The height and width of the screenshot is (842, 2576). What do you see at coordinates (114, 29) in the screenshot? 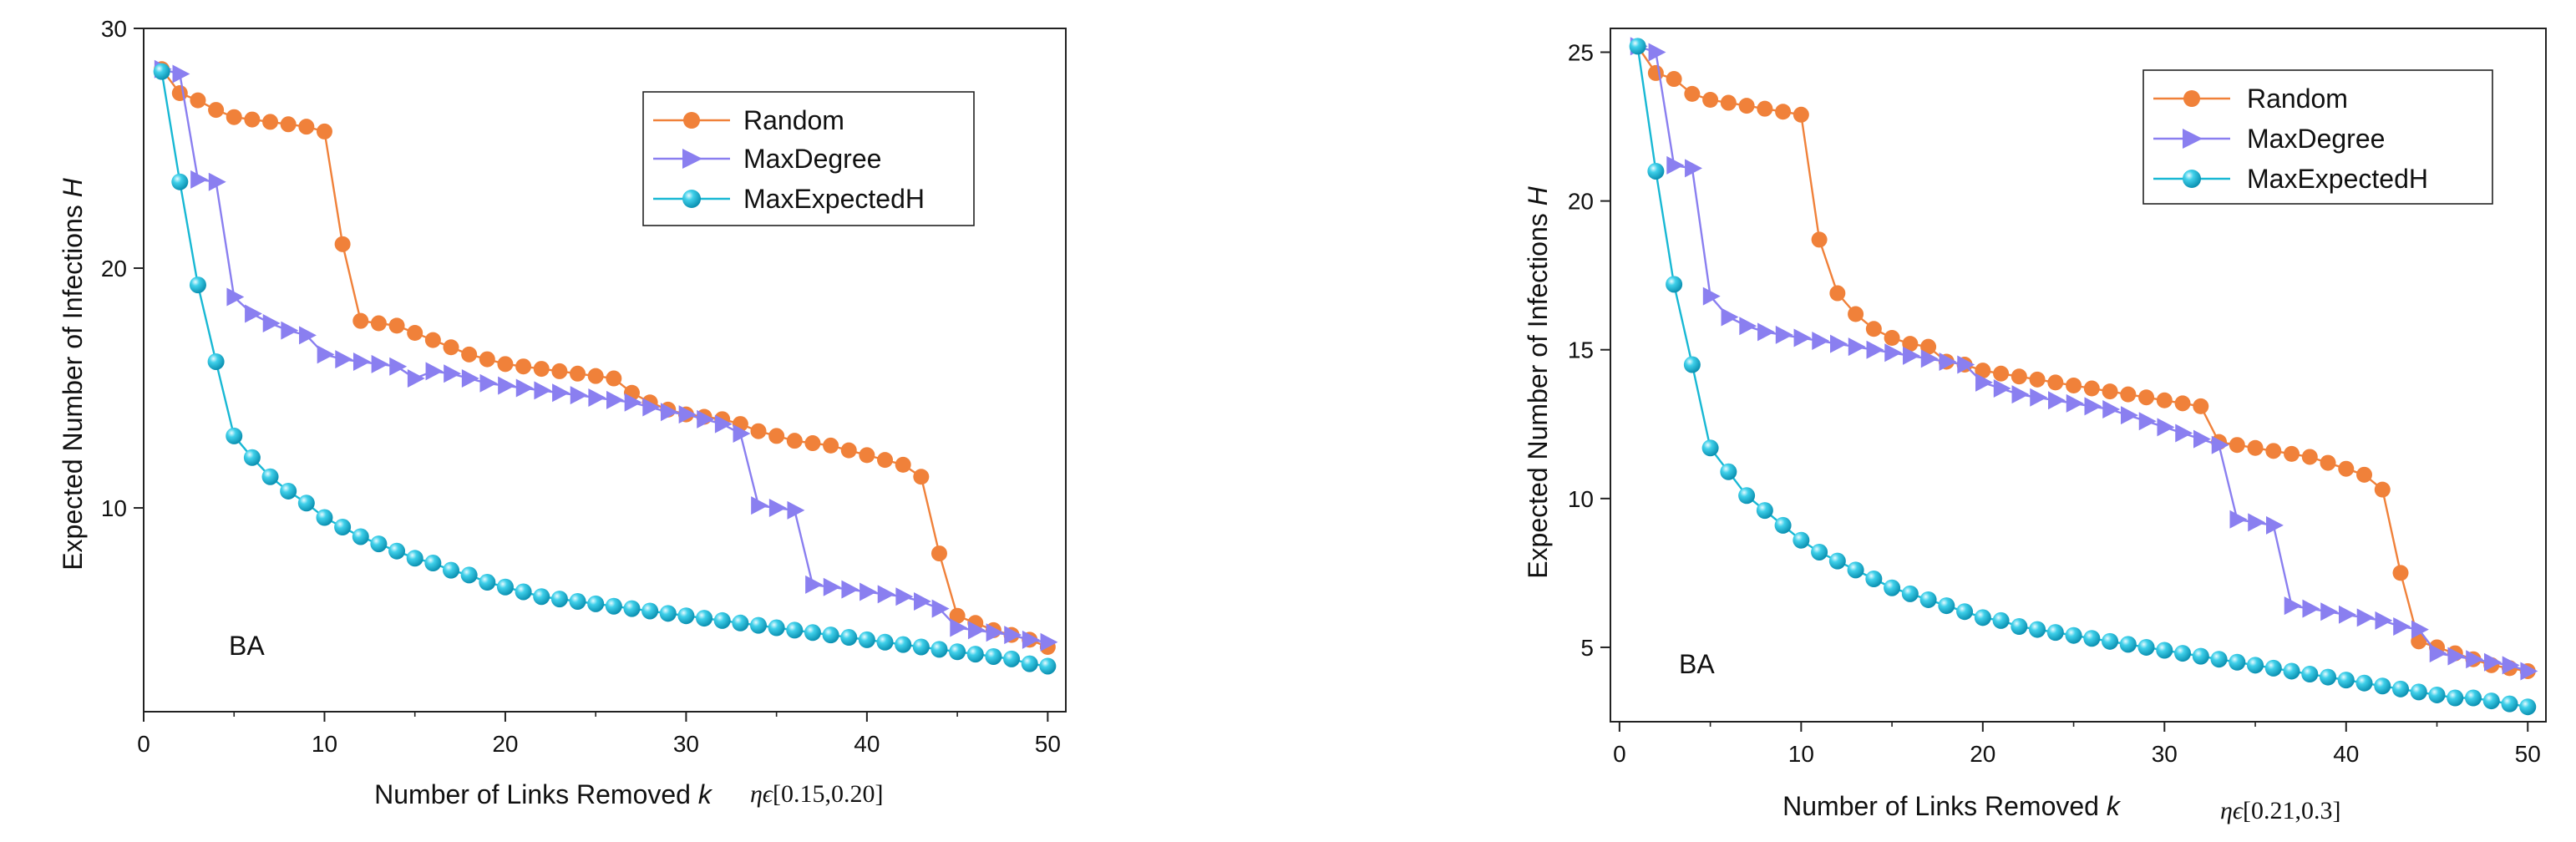
I see `y-tick-label: 30` at bounding box center [114, 29].